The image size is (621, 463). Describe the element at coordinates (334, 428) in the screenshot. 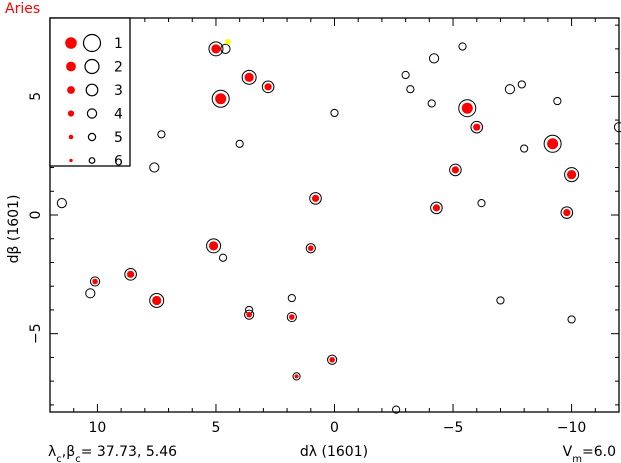

I see `x-tick-label: 0` at that location.